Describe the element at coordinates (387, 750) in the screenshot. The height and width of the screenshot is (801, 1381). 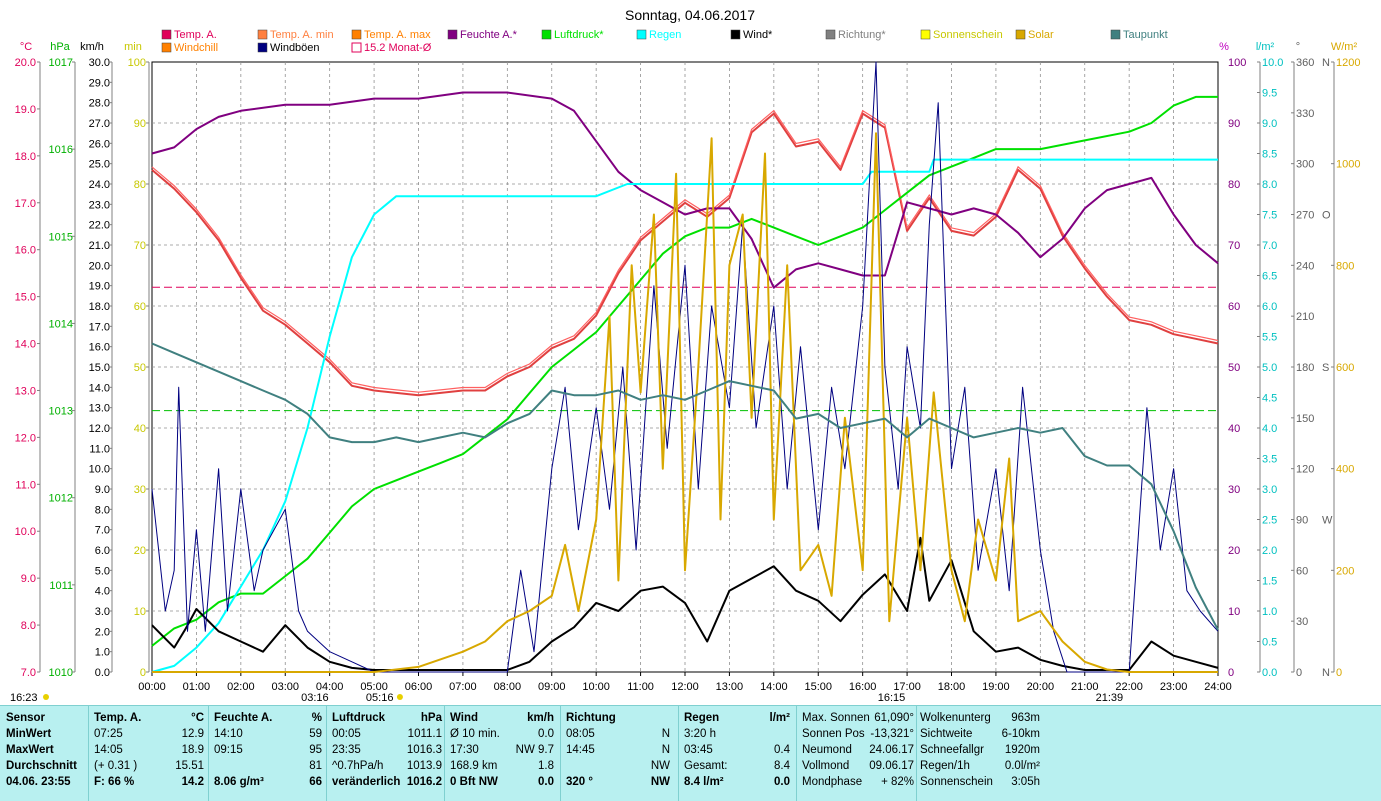
I see `stat-row: 23:35 1016.3` at that location.